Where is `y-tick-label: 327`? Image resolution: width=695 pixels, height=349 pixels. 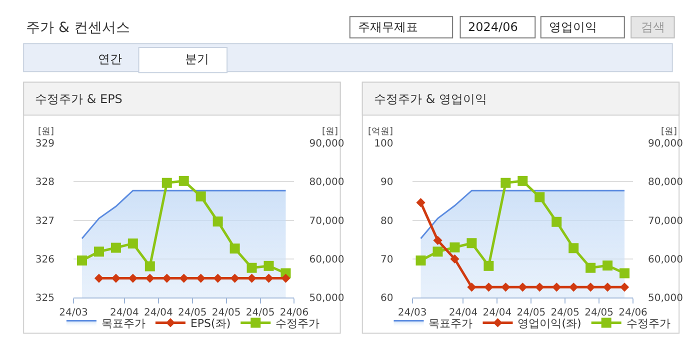
y-tick-label: 327 is located at coordinates (44, 221).